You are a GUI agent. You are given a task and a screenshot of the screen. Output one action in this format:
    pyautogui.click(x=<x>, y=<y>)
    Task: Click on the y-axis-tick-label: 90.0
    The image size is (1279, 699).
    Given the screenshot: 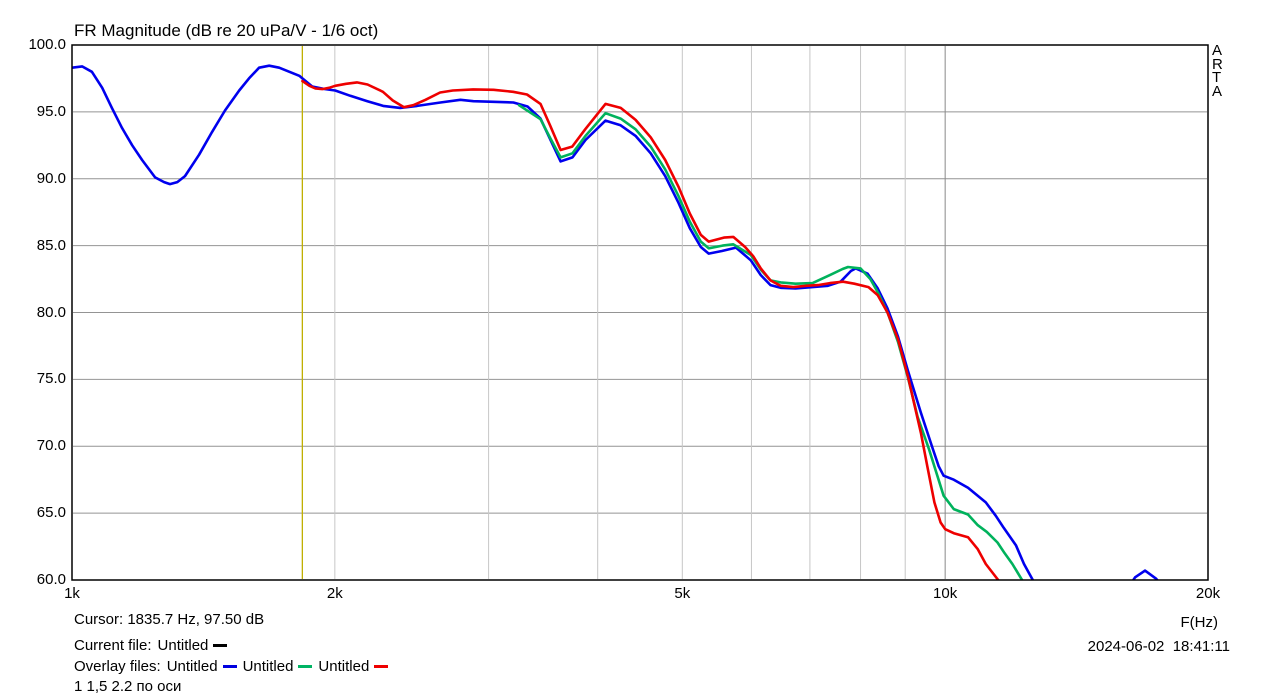 What is the action you would take?
    pyautogui.click(x=51, y=178)
    